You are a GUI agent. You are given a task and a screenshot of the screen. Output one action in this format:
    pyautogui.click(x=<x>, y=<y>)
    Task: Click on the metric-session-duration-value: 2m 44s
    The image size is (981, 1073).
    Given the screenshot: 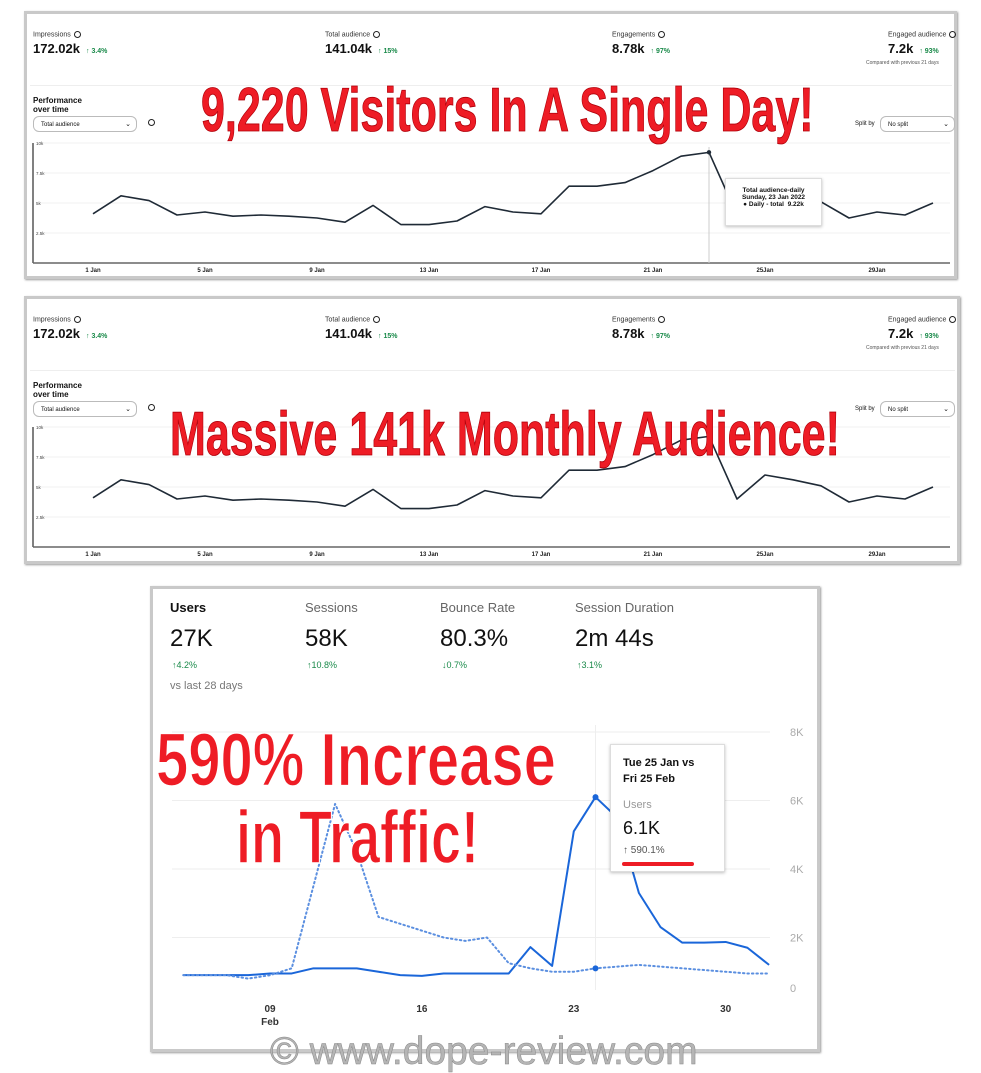 What is the action you would take?
    pyautogui.click(x=614, y=639)
    